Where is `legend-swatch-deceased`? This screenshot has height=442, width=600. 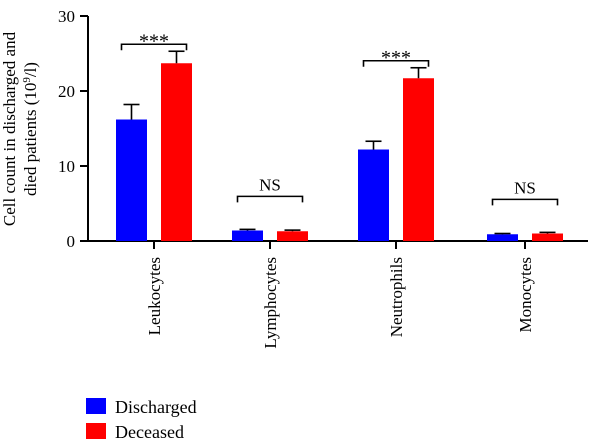 legend-swatch-deceased is located at coordinates (96, 431).